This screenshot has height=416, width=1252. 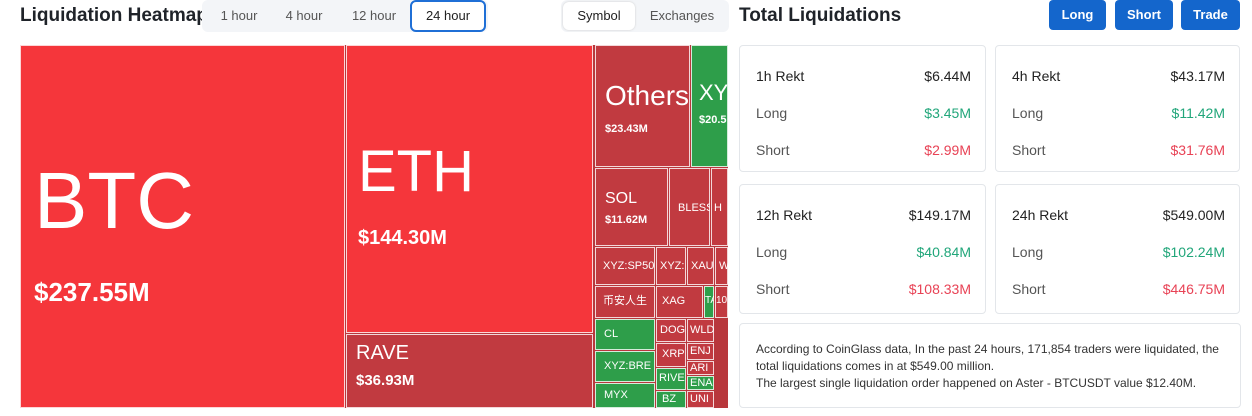 I want to click on tile-label: ARI, so click(x=699, y=368).